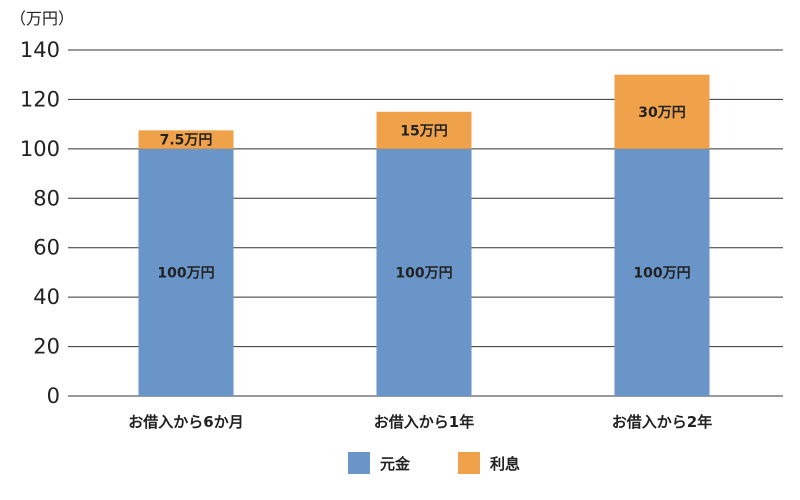  Describe the element at coordinates (46, 248) in the screenshot. I see `y-tick-label: 60` at that location.